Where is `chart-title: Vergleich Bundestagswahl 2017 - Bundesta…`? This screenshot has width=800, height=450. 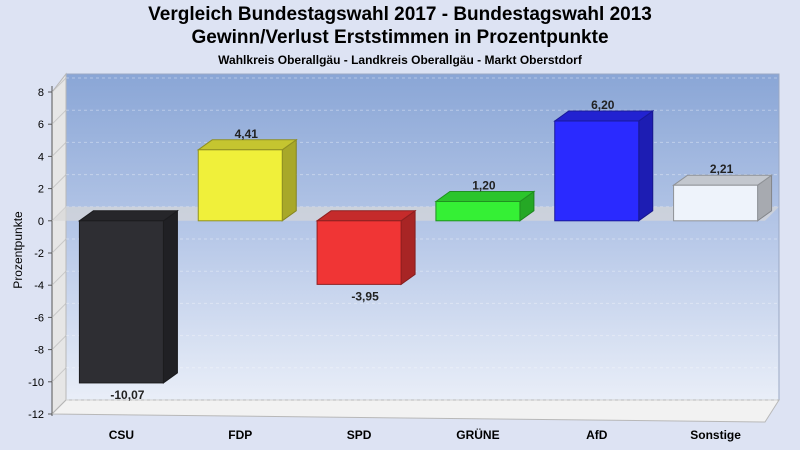
chart-title: Vergleich Bundestagswahl 2017 - Bundesta… is located at coordinates (400, 14).